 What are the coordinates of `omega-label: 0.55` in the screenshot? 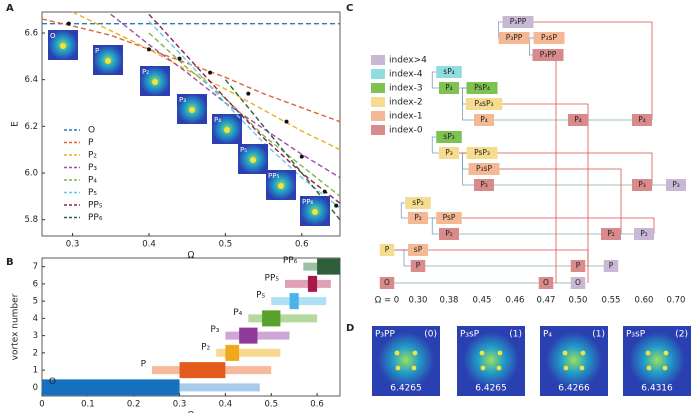 It's located at (611, 301).